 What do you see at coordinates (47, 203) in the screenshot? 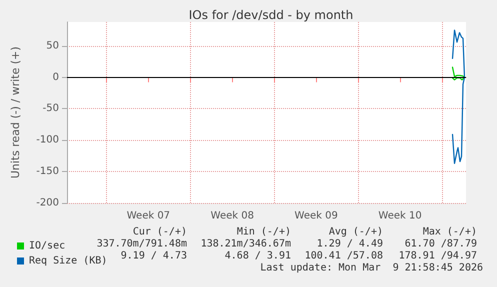
I see `y-tick-label: -200` at bounding box center [47, 203].